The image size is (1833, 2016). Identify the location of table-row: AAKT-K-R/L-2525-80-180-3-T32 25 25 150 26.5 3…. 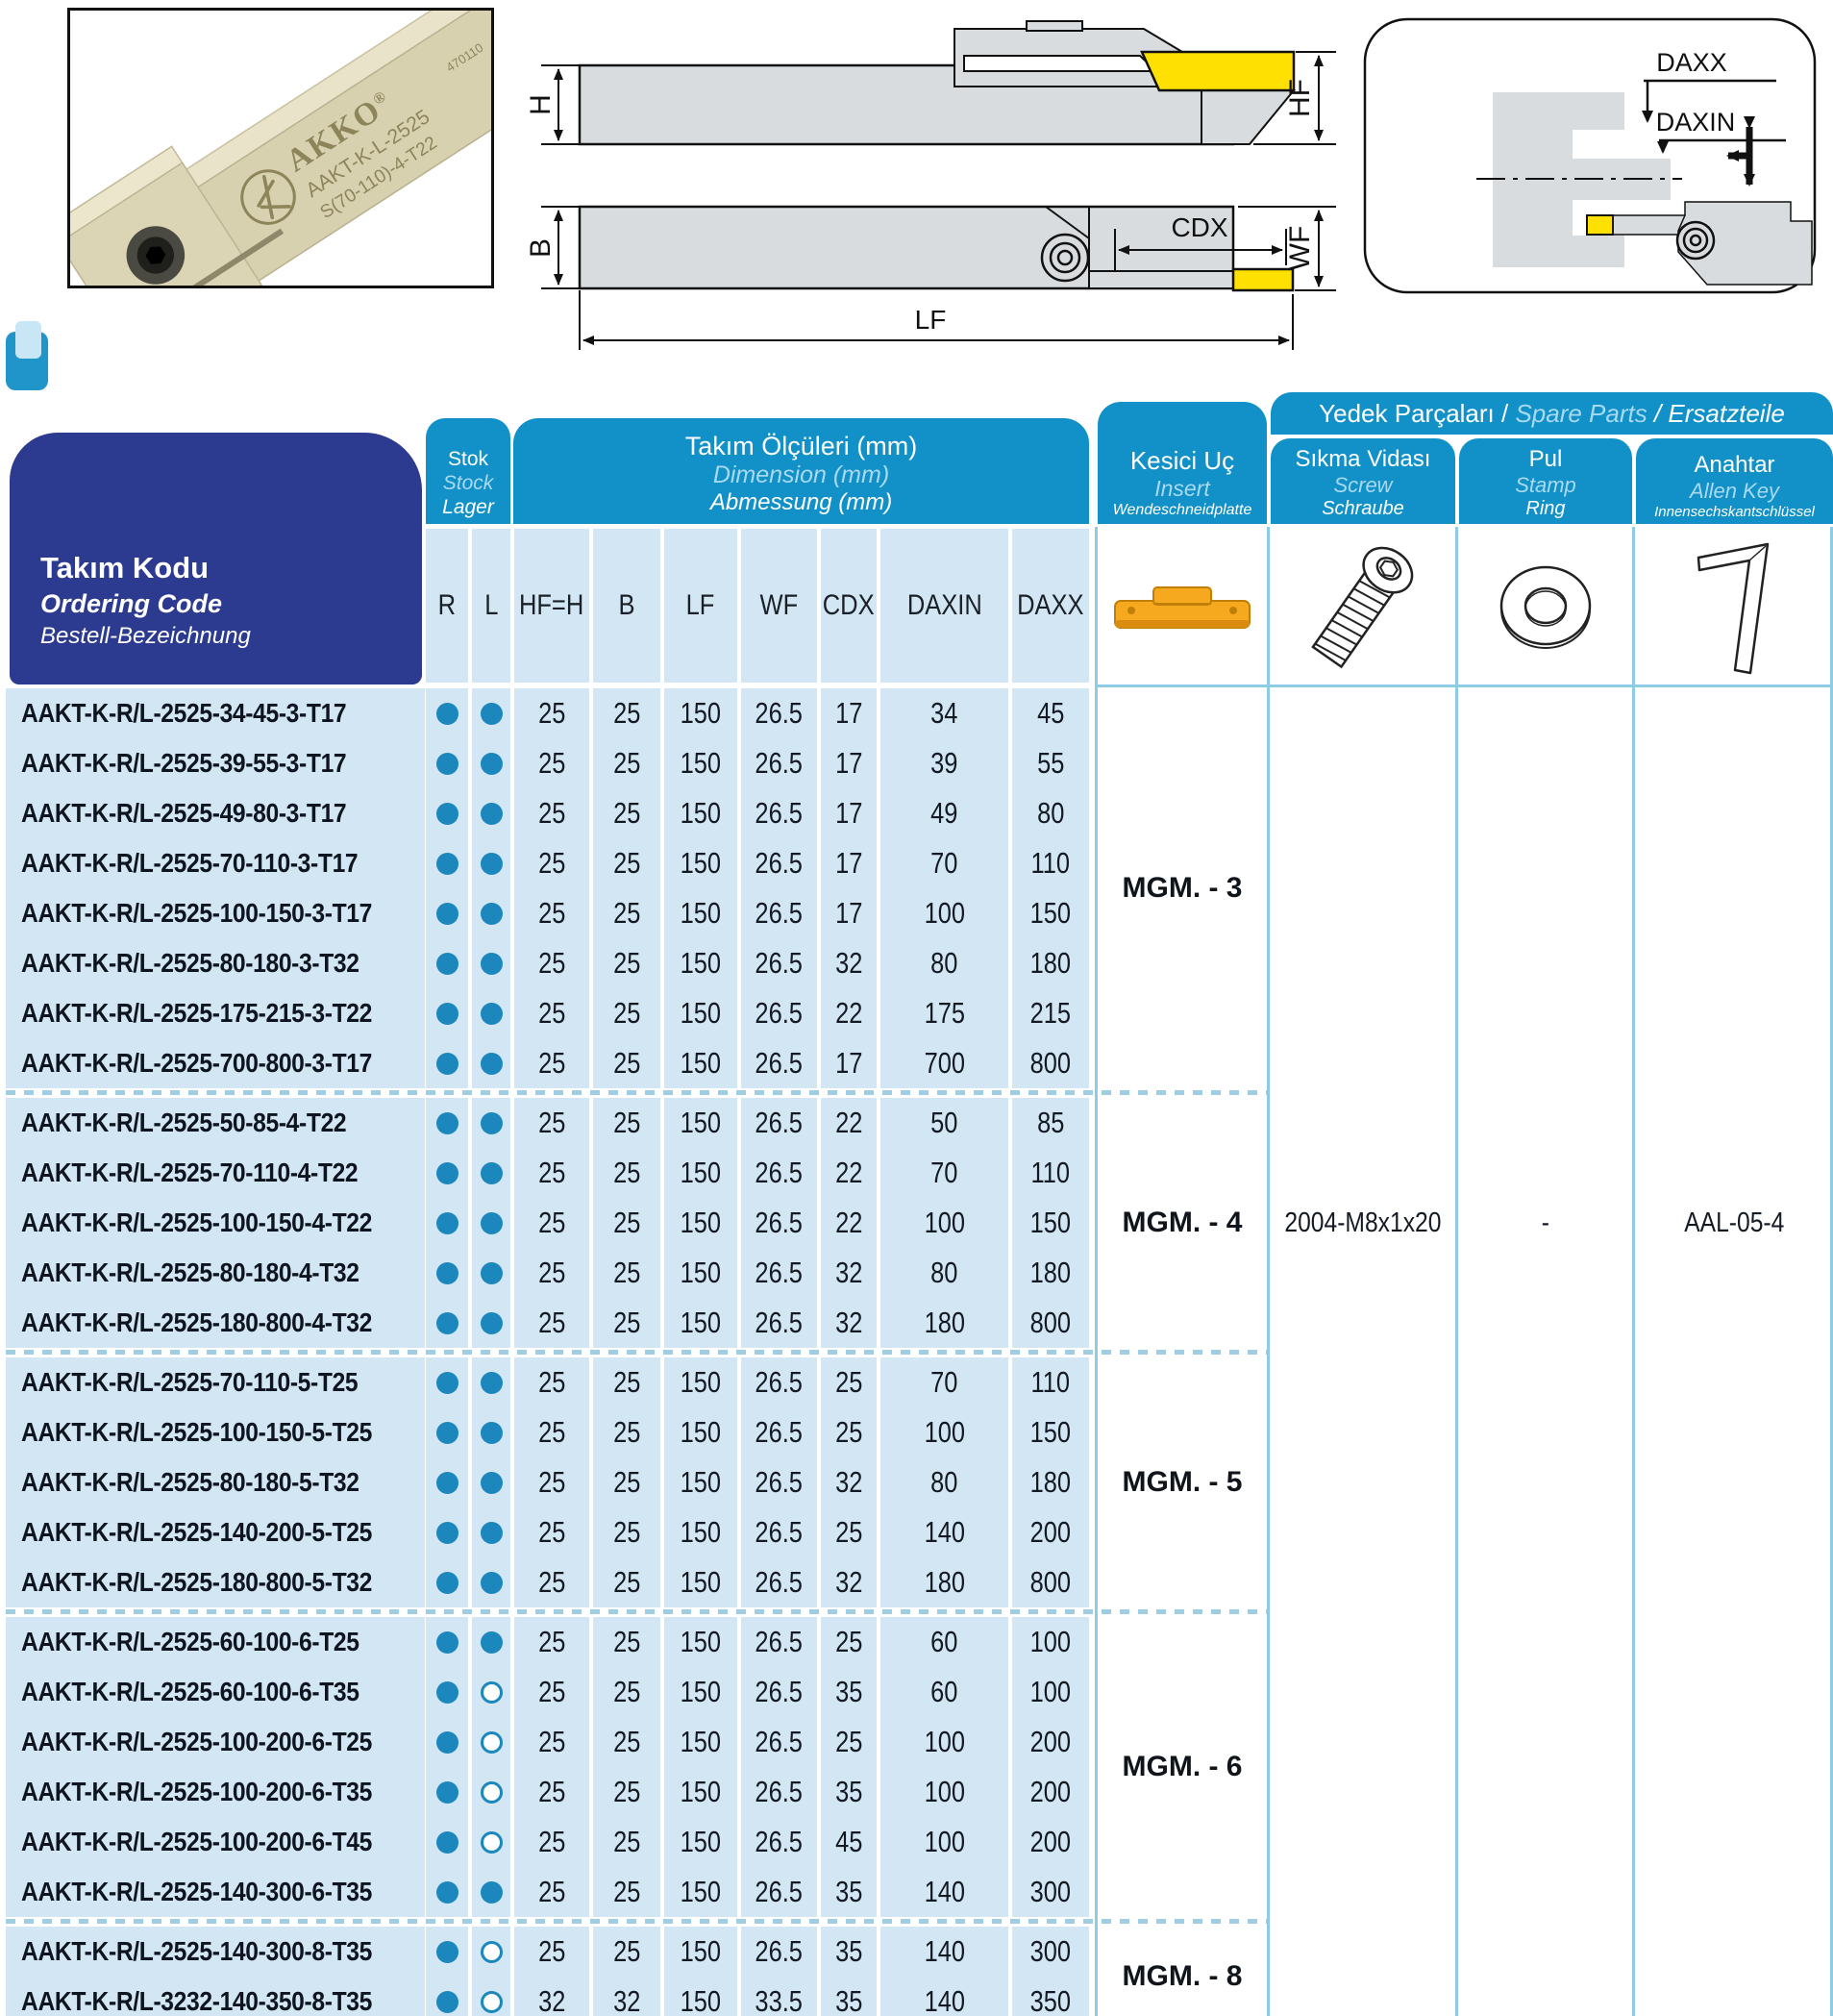
(549, 963).